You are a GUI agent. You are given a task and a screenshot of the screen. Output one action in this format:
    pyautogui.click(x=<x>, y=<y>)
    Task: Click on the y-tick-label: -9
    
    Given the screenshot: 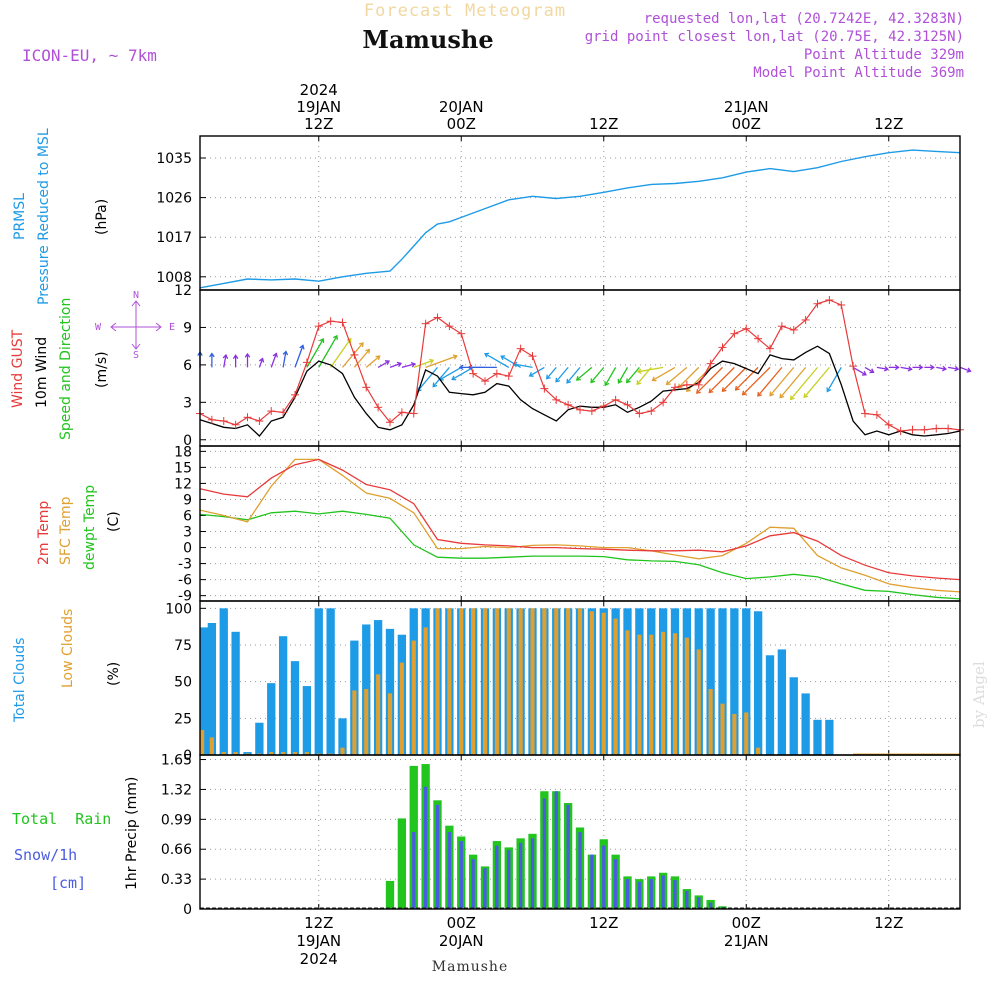 What is the action you would take?
    pyautogui.click(x=185, y=597)
    